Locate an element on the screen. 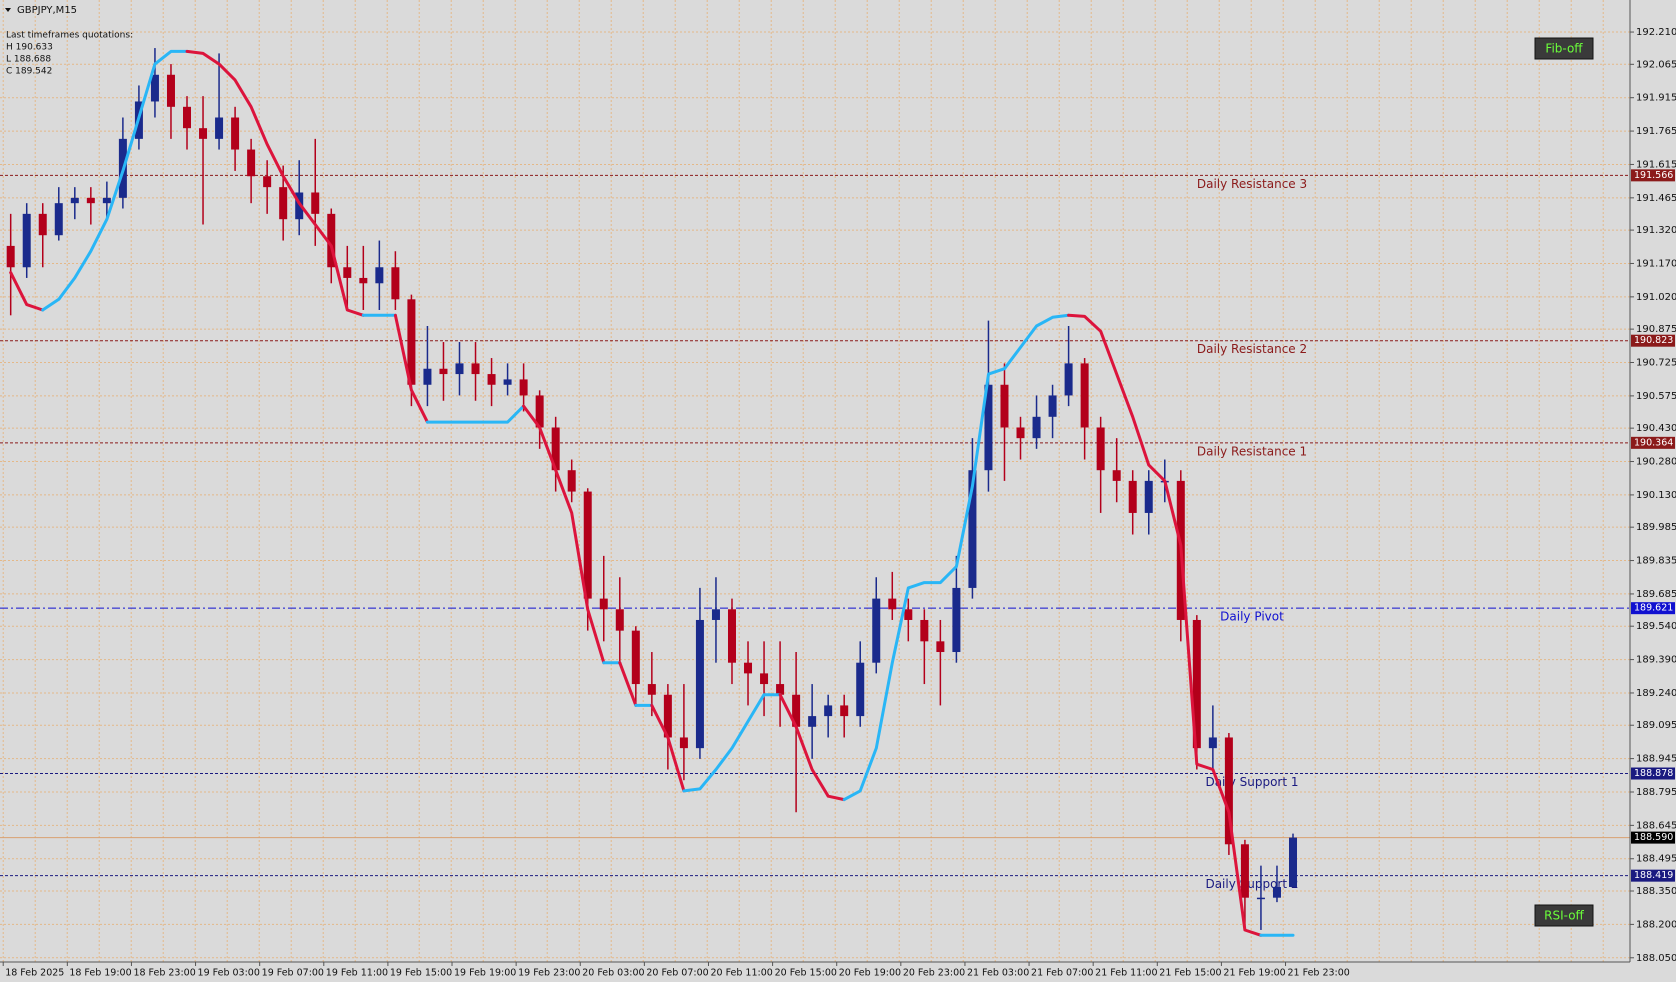 The width and height of the screenshot is (1676, 982). y-tick-label: 190.575 is located at coordinates (1656, 396).